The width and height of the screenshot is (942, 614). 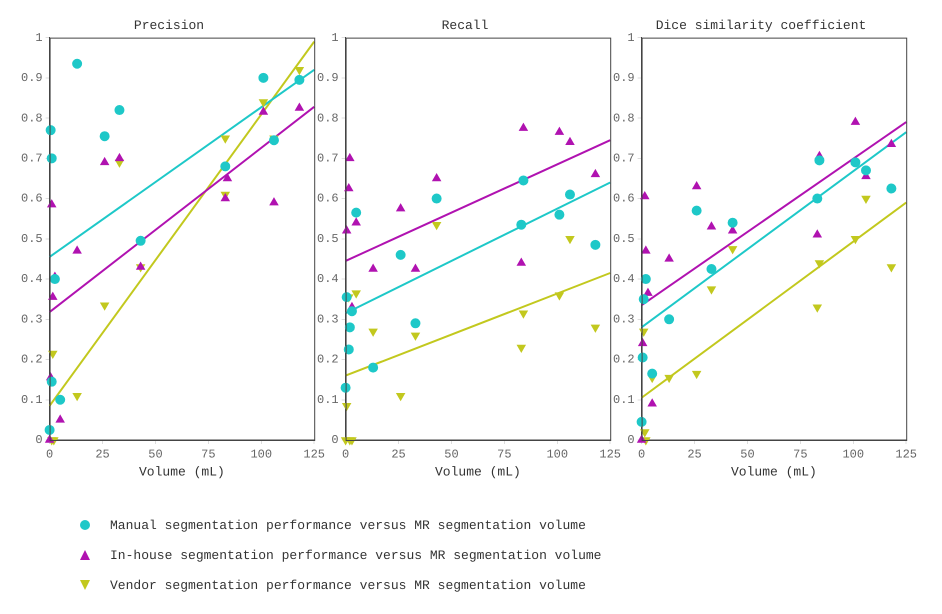 I want to click on chart-title: Precision, so click(x=169, y=26).